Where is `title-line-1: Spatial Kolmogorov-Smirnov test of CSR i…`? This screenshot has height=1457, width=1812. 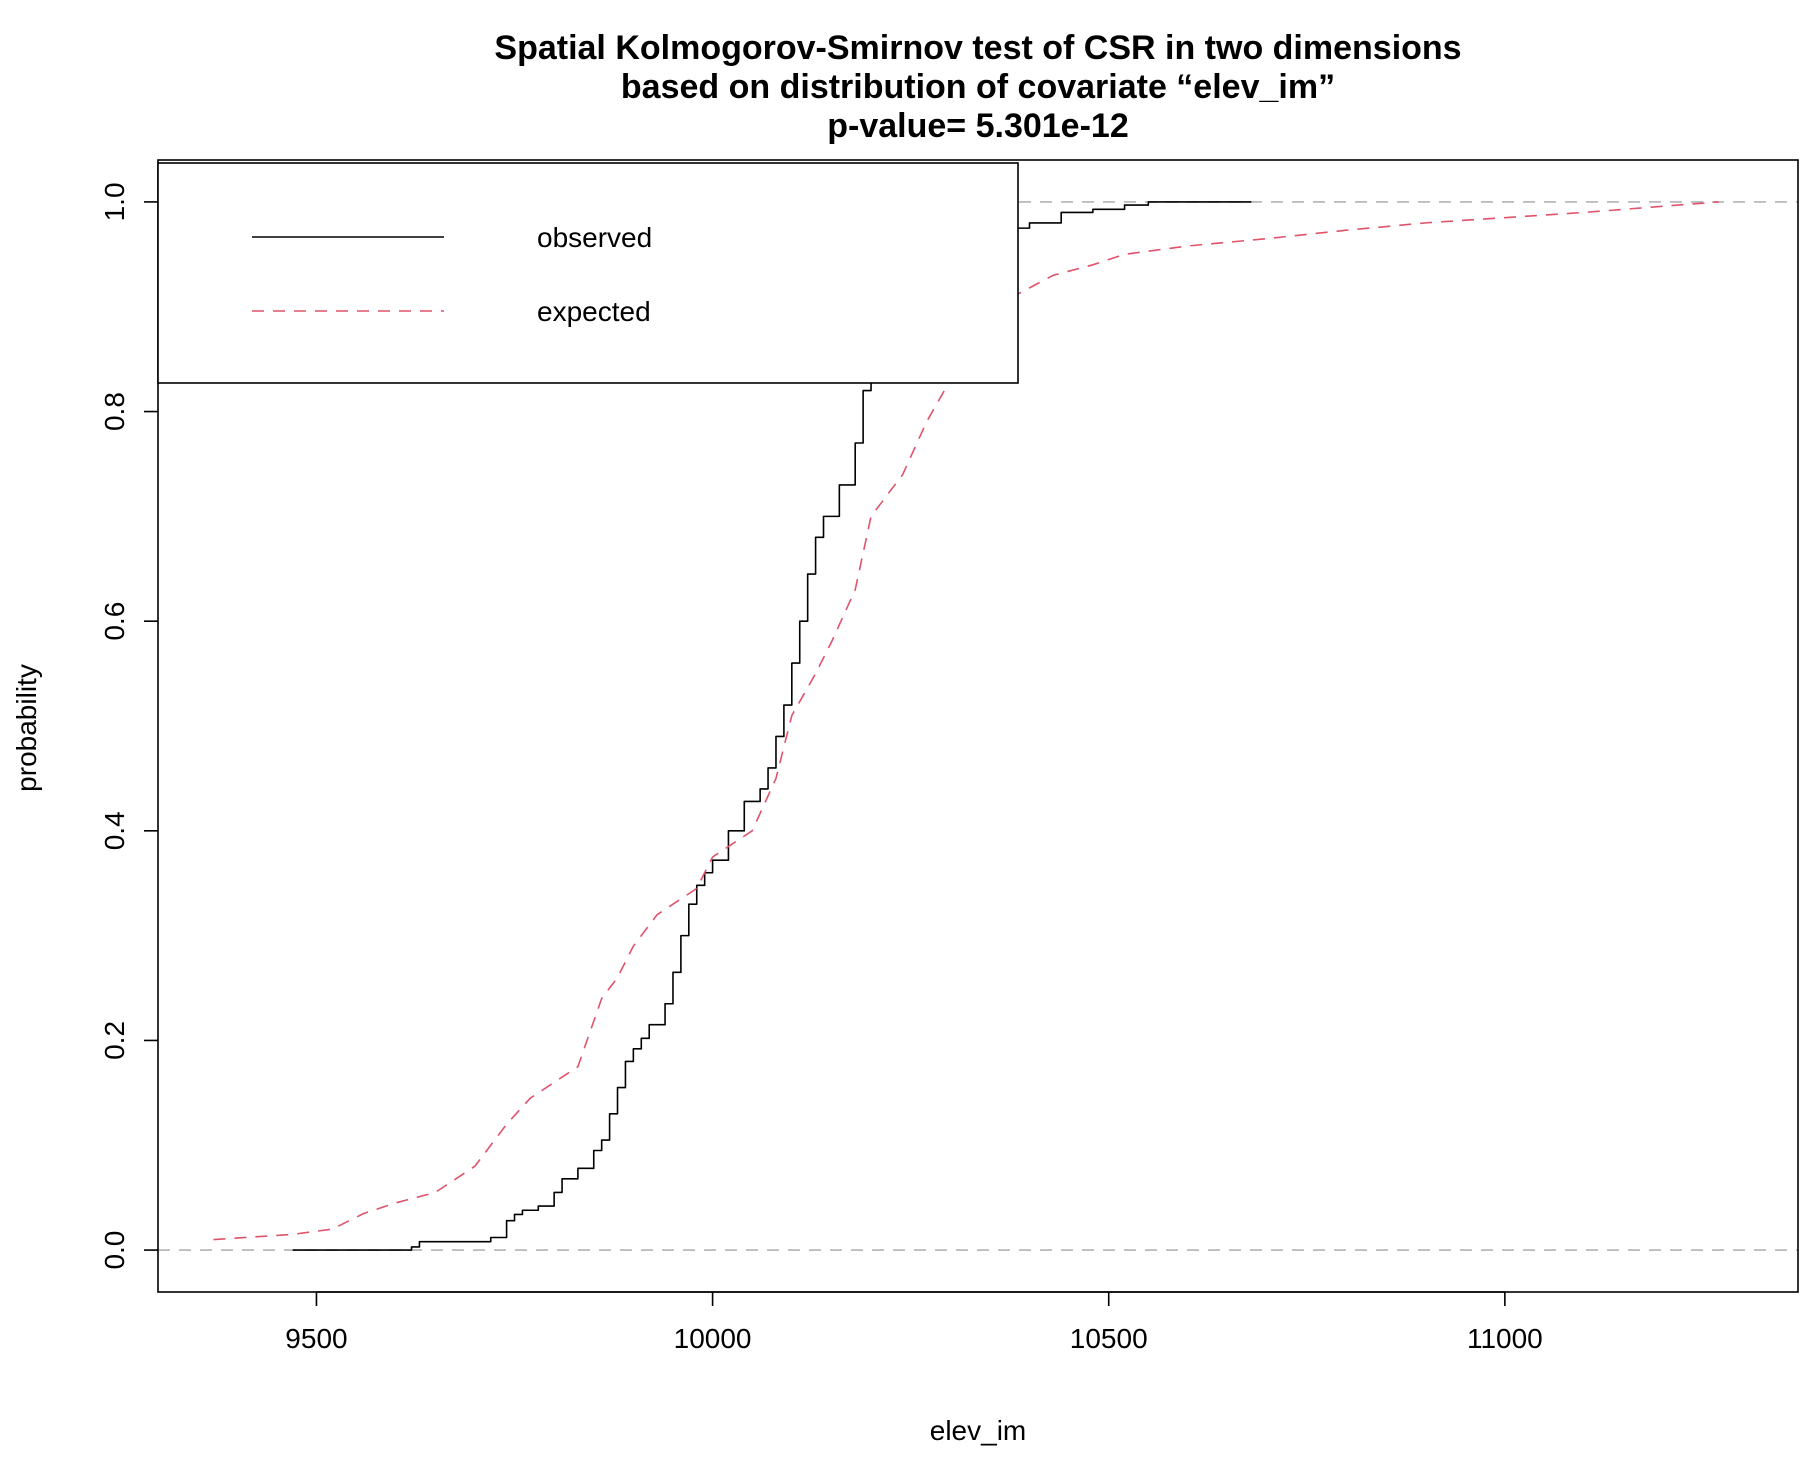 title-line-1: Spatial Kolmogorov-Smirnov test of CSR i… is located at coordinates (977, 48).